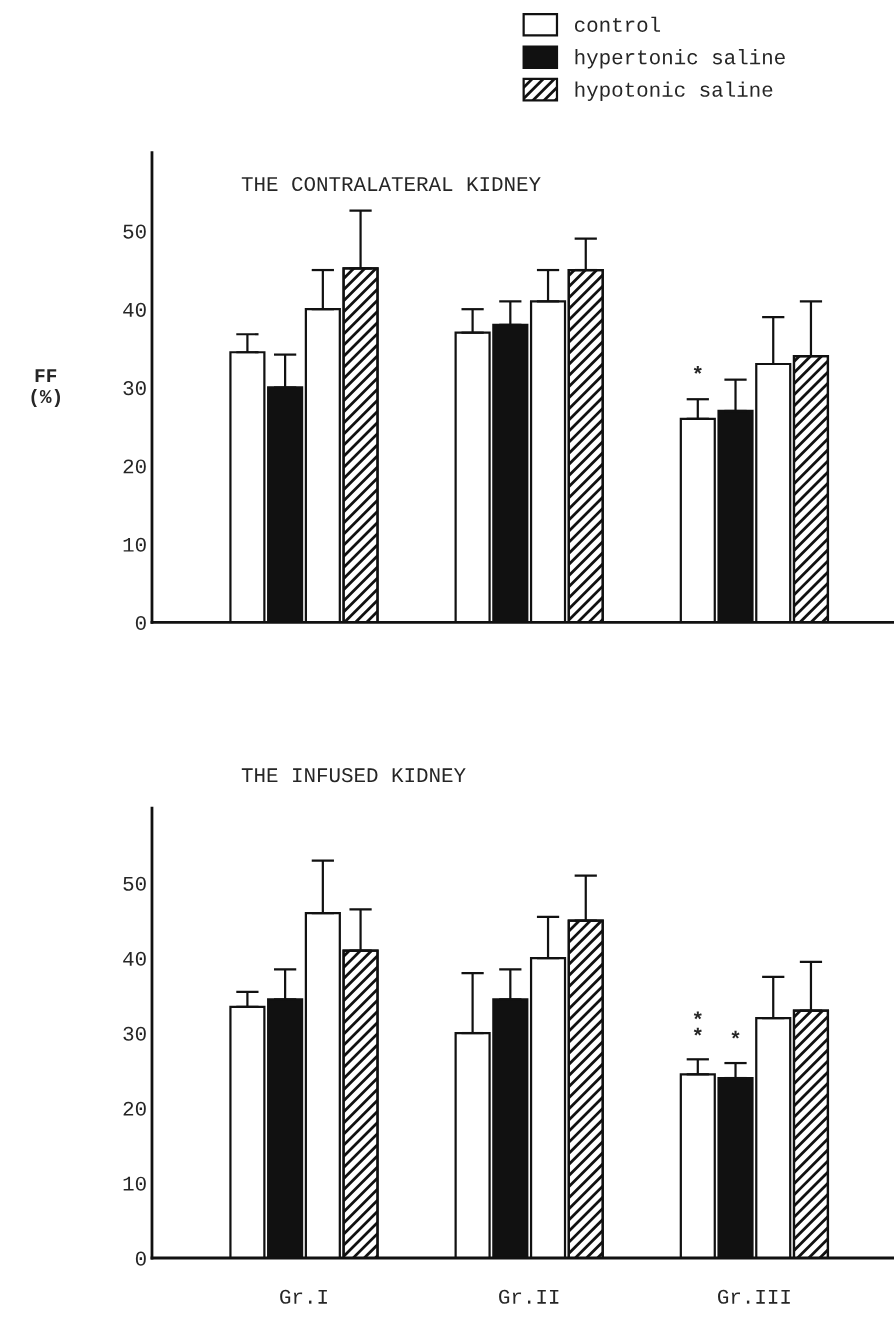  Describe the element at coordinates (529, 1296) in the screenshot. I see `x-tick-label: Gr.II` at that location.